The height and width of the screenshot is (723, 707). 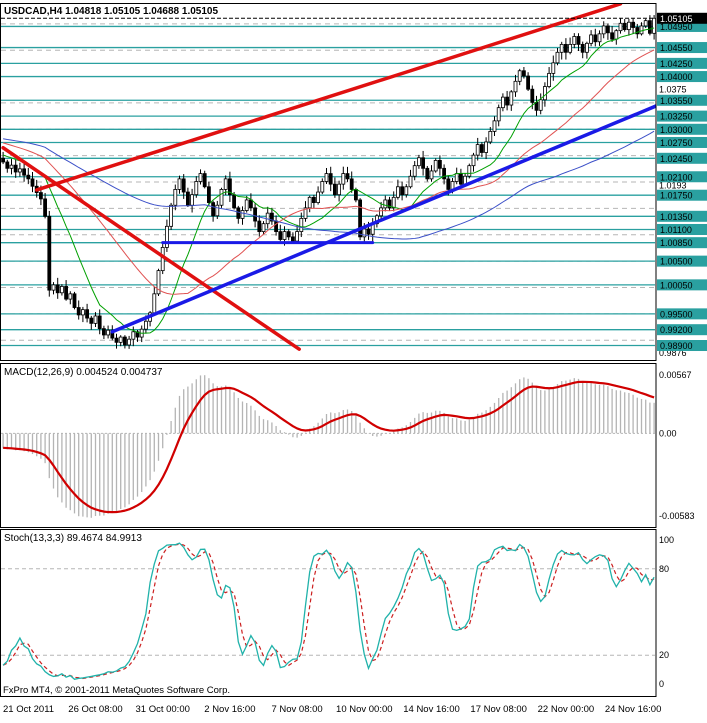 What do you see at coordinates (95, 709) in the screenshot?
I see `time-axis-label: 26 Oct 08:00` at bounding box center [95, 709].